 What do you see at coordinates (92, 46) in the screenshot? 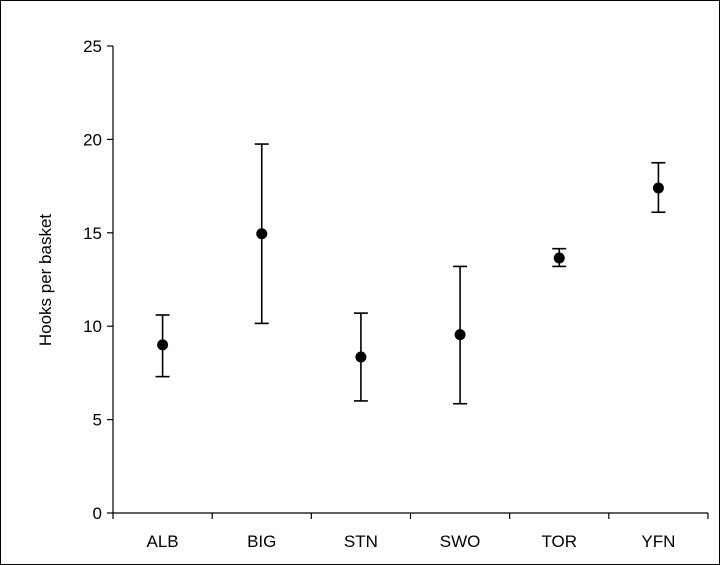
I see `y-tick-label: 25` at bounding box center [92, 46].